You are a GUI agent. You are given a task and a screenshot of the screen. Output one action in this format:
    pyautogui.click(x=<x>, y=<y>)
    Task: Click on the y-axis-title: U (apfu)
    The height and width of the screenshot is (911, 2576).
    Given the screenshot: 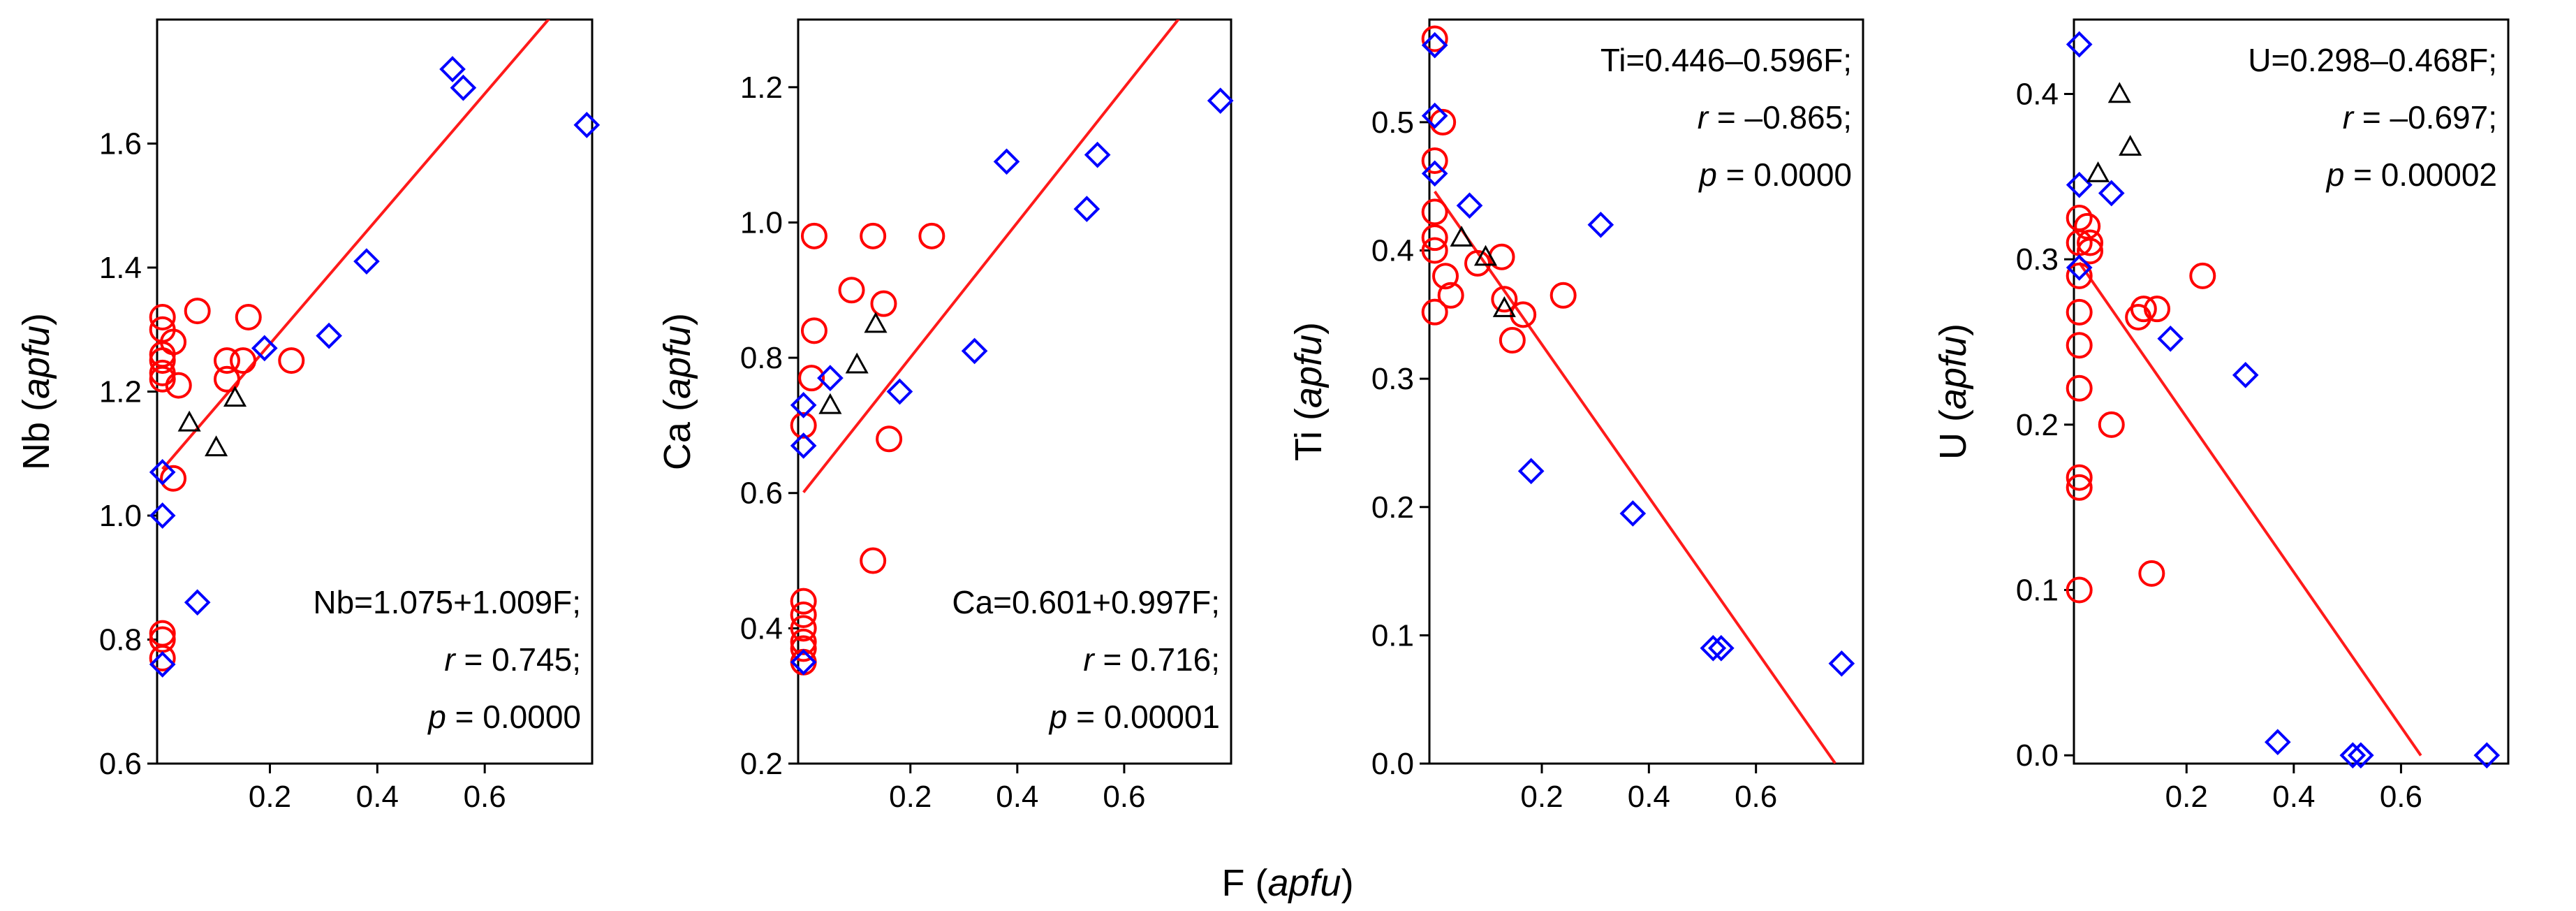 What is the action you would take?
    pyautogui.click(x=1953, y=392)
    